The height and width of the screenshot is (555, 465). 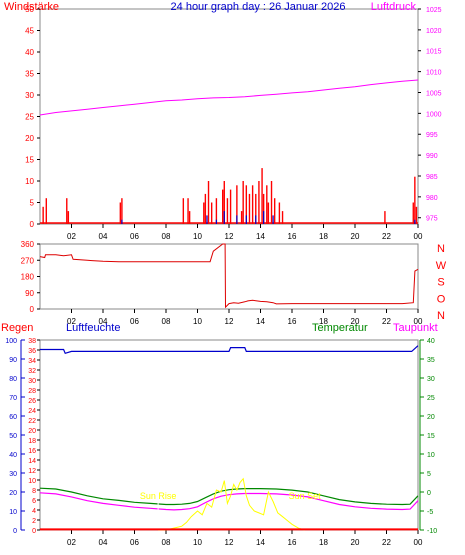 What do you see at coordinates (32, 351) in the screenshot?
I see `humidity-tick-label: 36` at bounding box center [32, 351].